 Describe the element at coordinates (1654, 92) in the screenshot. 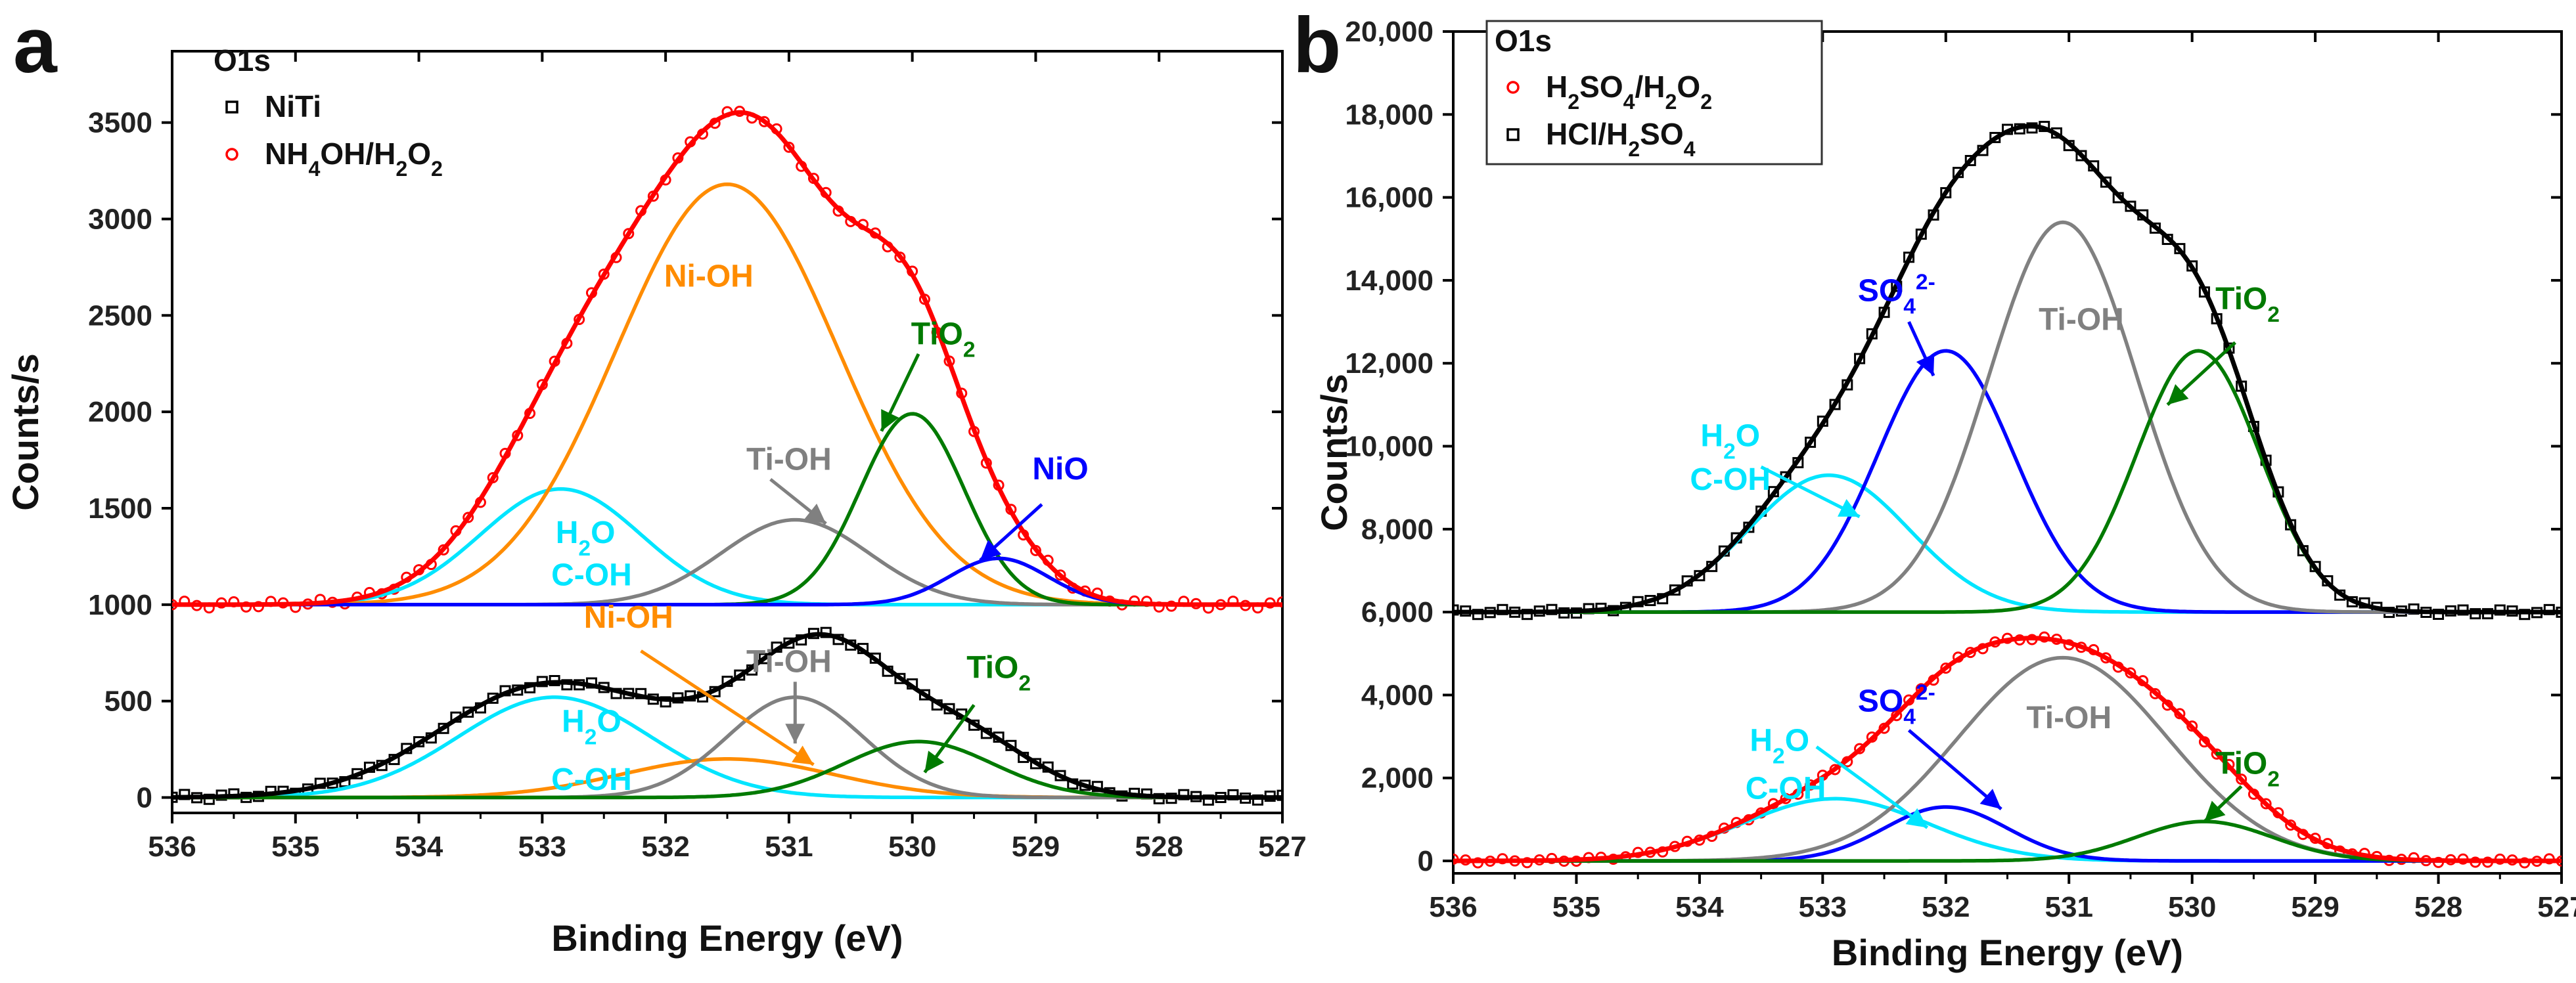

I see `legend-box` at that location.